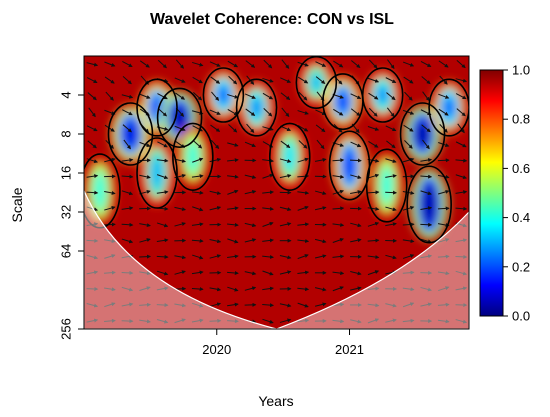 The width and height of the screenshot is (550, 417). What do you see at coordinates (349, 349) in the screenshot?
I see `x-tick-label: 2021` at bounding box center [349, 349].